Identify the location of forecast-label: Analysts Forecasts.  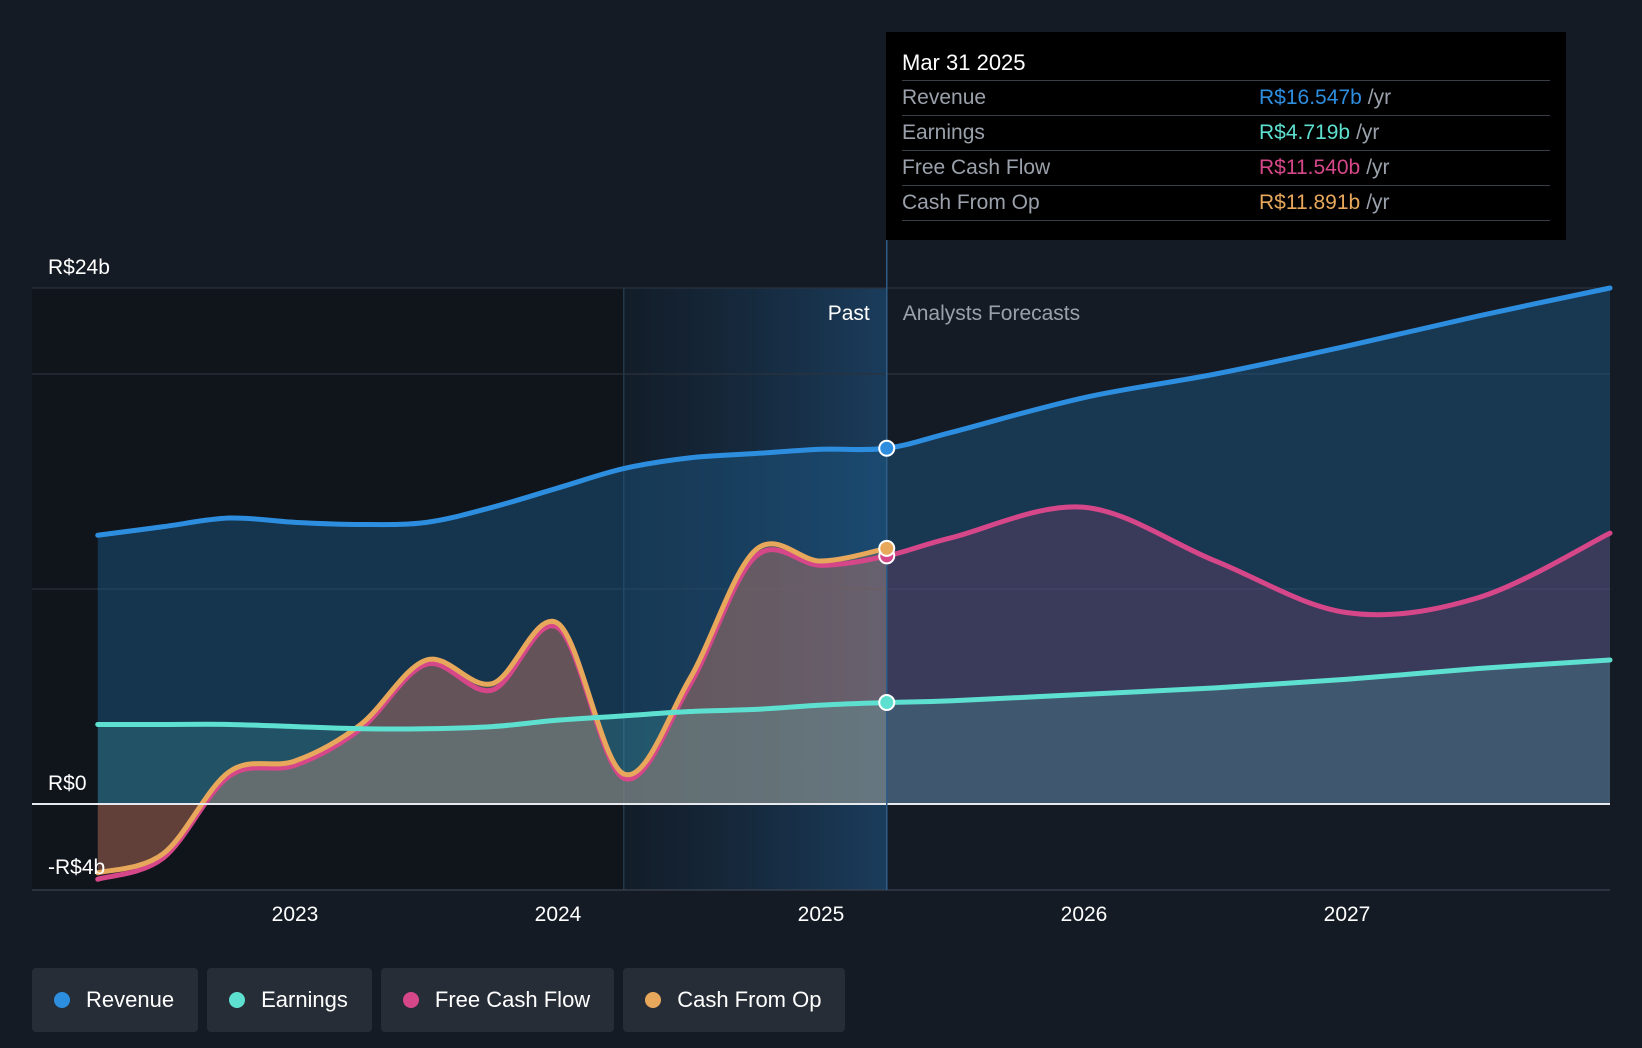
(991, 313).